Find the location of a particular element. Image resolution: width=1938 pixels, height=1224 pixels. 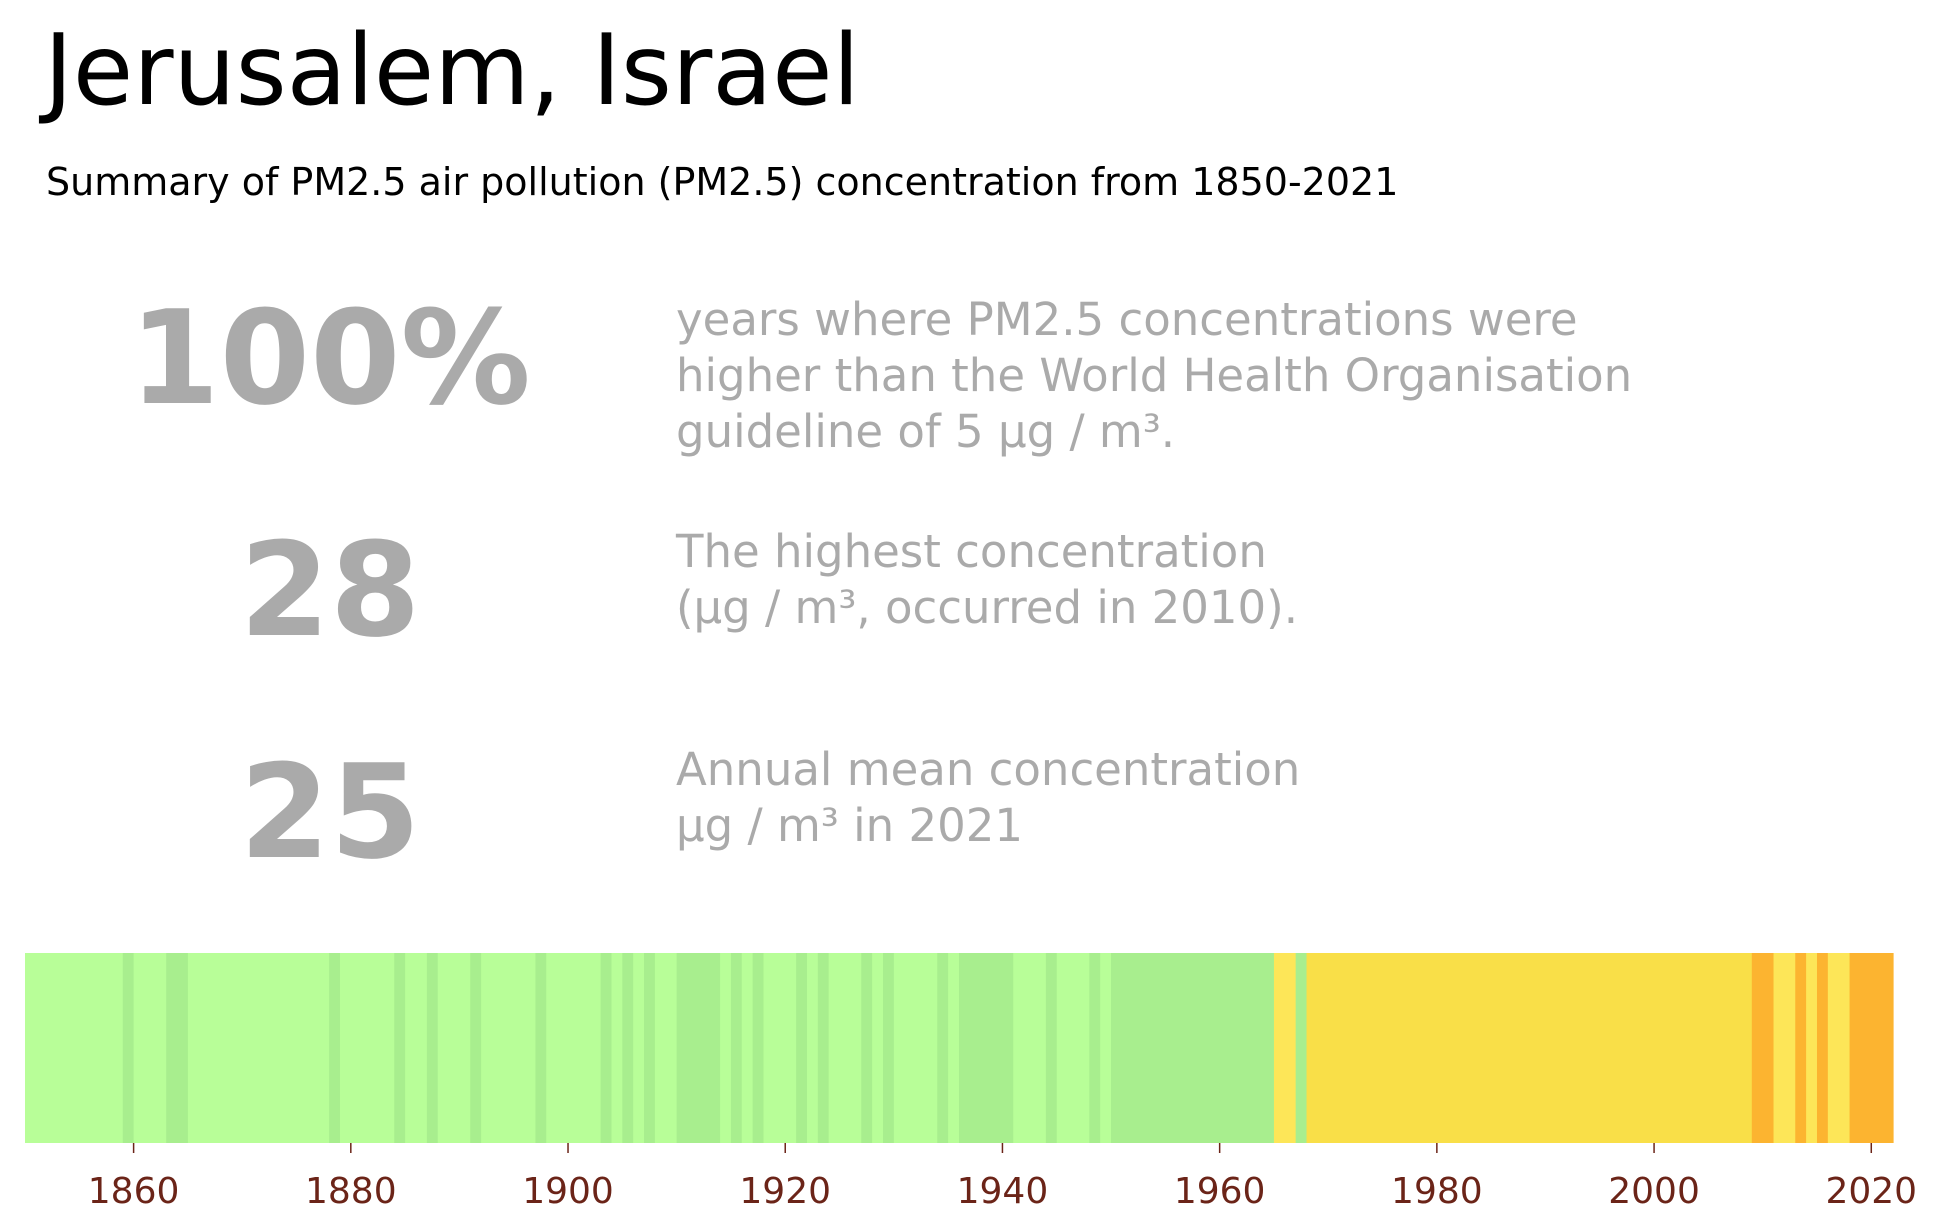

stat-line: µg / m³ in 2021 is located at coordinates (849, 825).